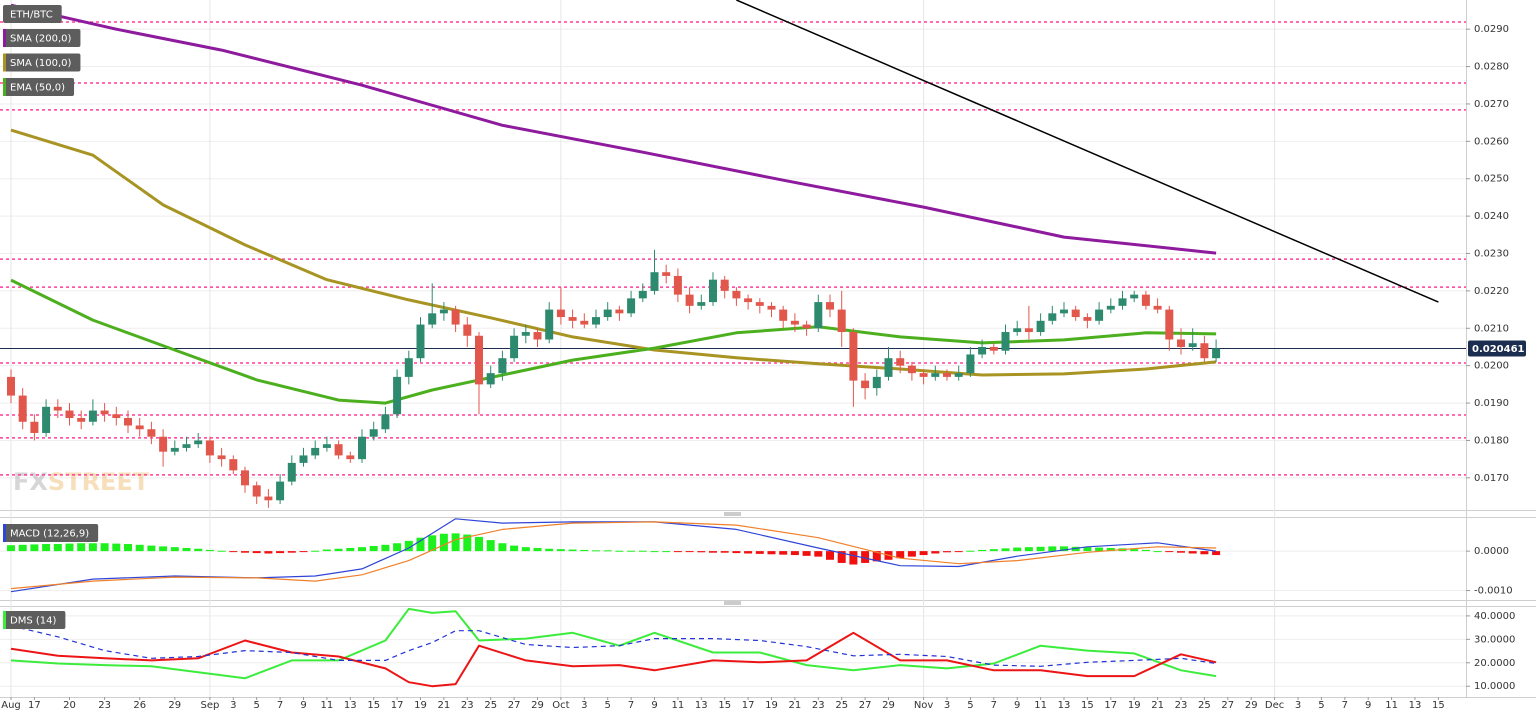  Describe the element at coordinates (613, 555) in the screenshot. I see `macd-line` at that location.